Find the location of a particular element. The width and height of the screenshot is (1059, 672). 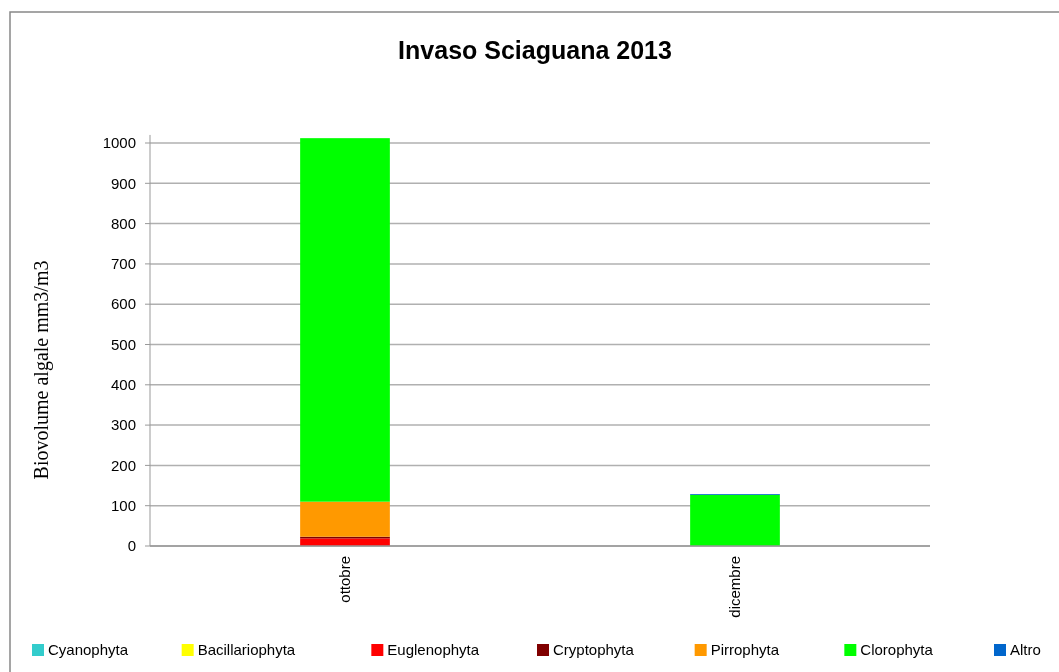

y-tick-label: 800 is located at coordinates (123, 223).